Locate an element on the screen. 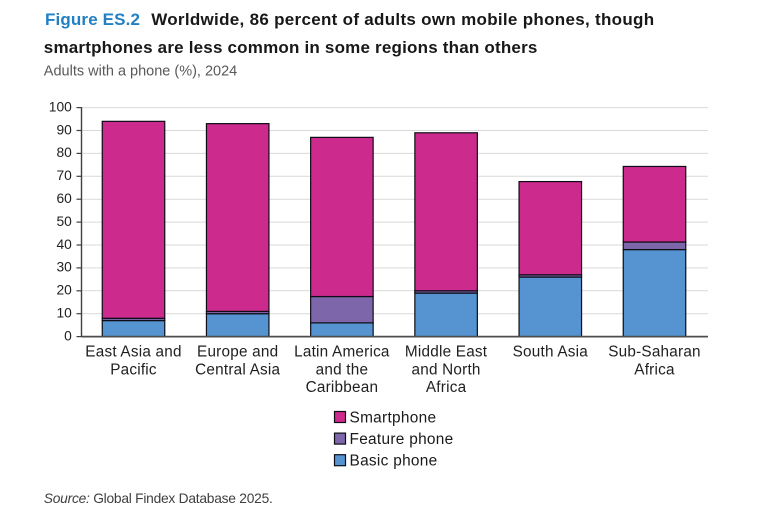 This screenshot has height=518, width=781. svg-text: Smartphone is located at coordinates (393, 417).